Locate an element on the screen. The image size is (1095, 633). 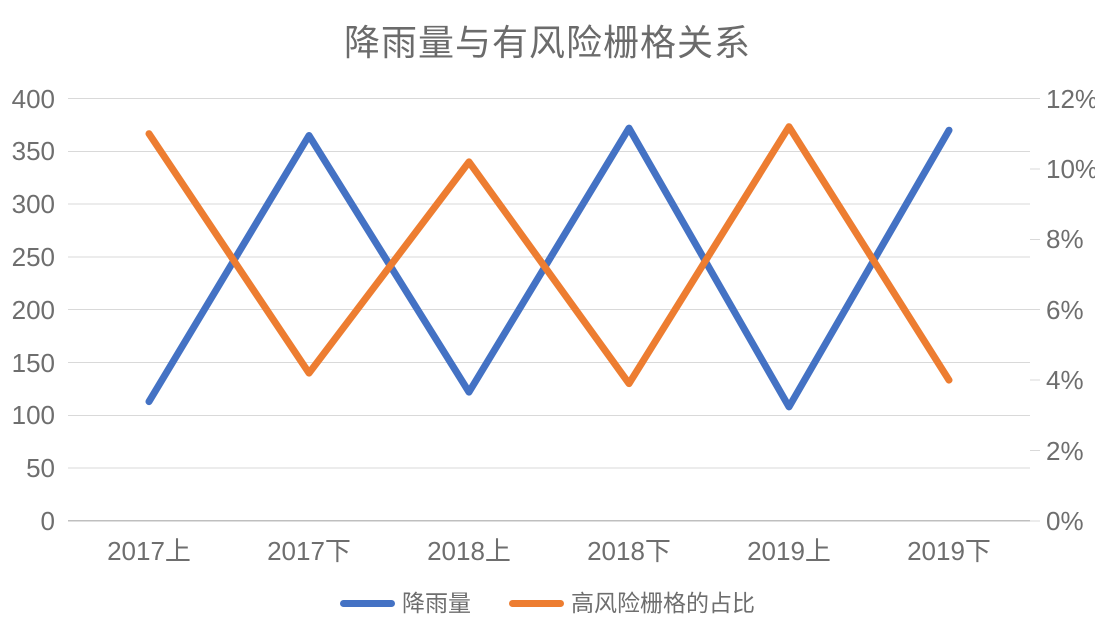
left-axis-tick-label: 200 is located at coordinates (33, 309).